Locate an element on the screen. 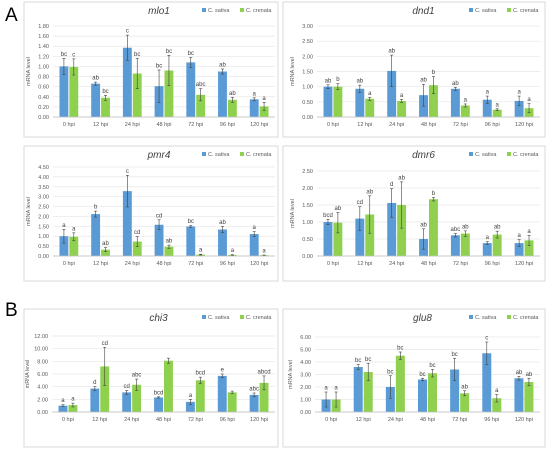 The width and height of the screenshot is (550, 449). chart-title: mlo1 is located at coordinates (159, 11).